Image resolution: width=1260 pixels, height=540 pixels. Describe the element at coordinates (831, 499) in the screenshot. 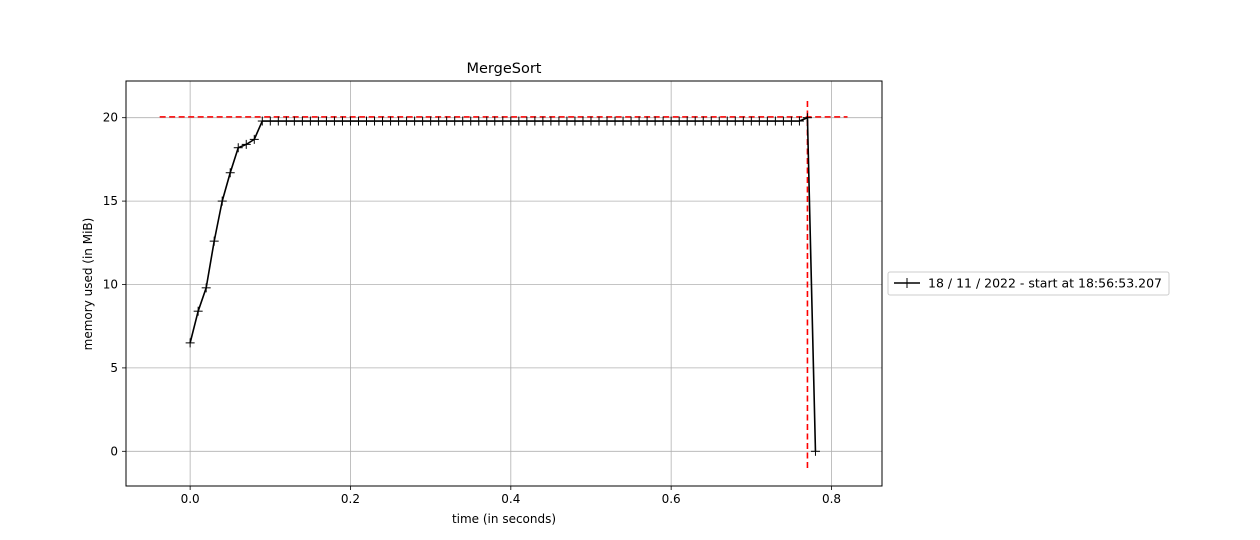

I see `x-tick-label: 0.8` at that location.